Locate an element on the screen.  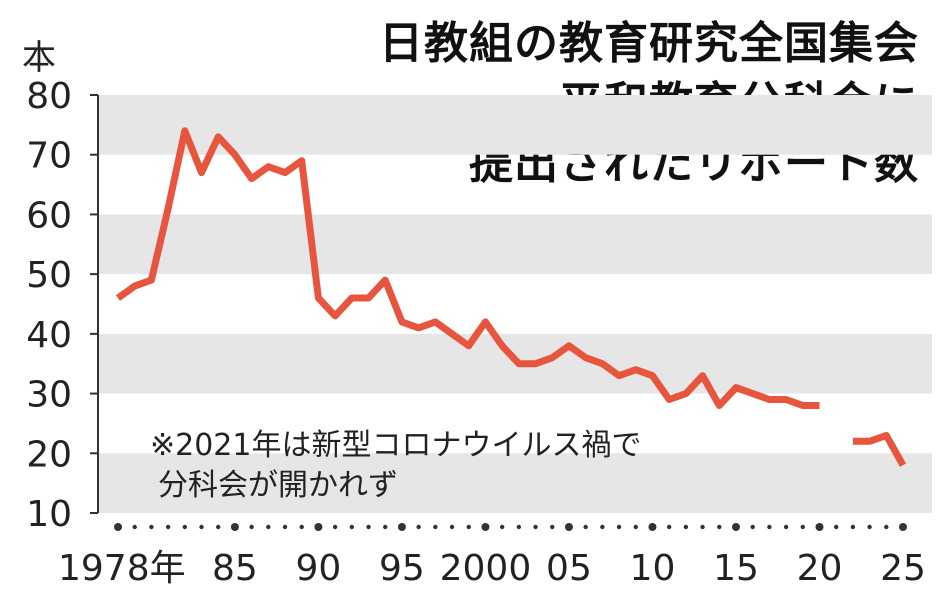
x-tick-label: 2000 is located at coordinates (486, 568).